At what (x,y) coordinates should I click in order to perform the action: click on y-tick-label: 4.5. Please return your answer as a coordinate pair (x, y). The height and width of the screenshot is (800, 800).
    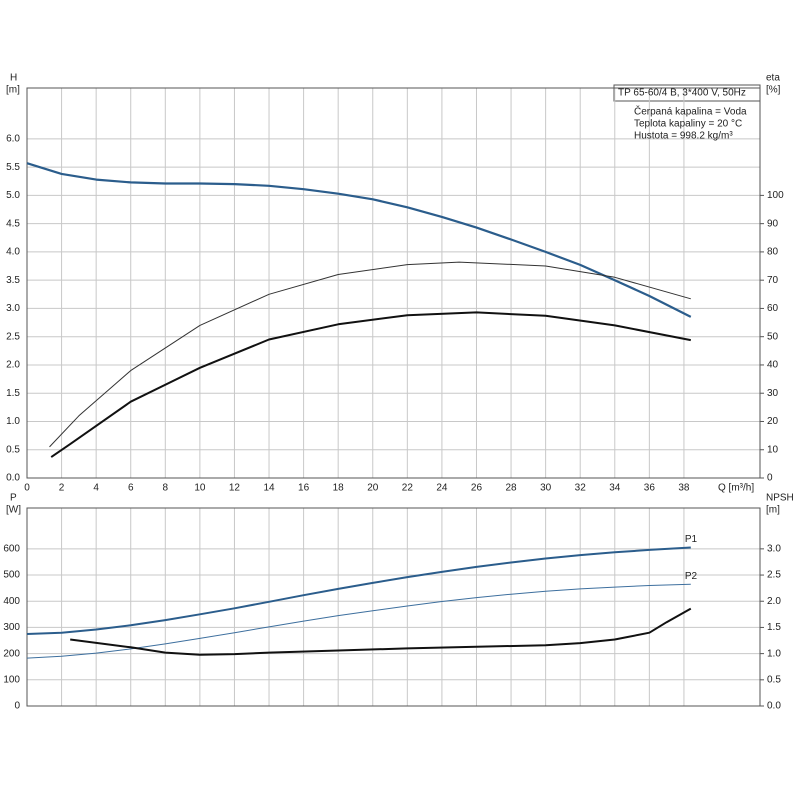
    Looking at the image, I should click on (13, 223).